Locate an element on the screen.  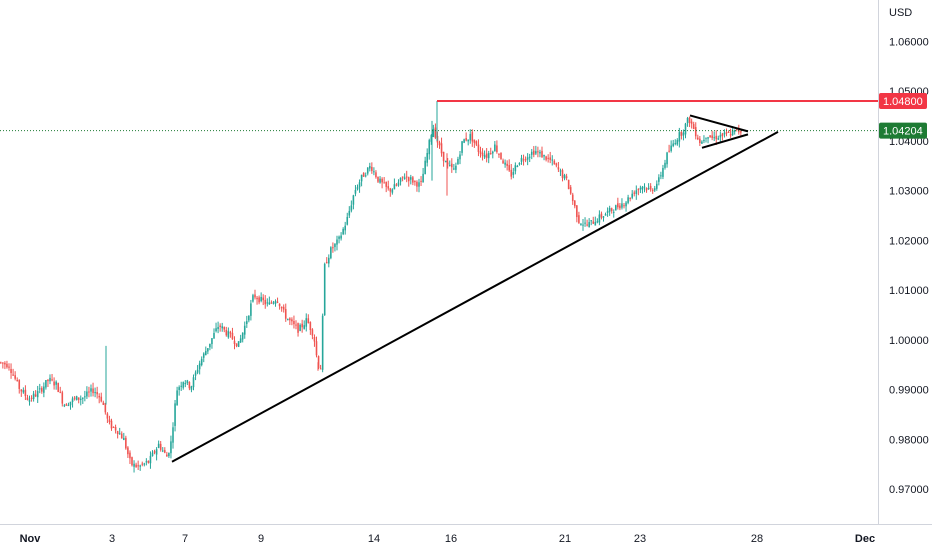
resistance-price-badge: 1.04800 is located at coordinates (903, 102).